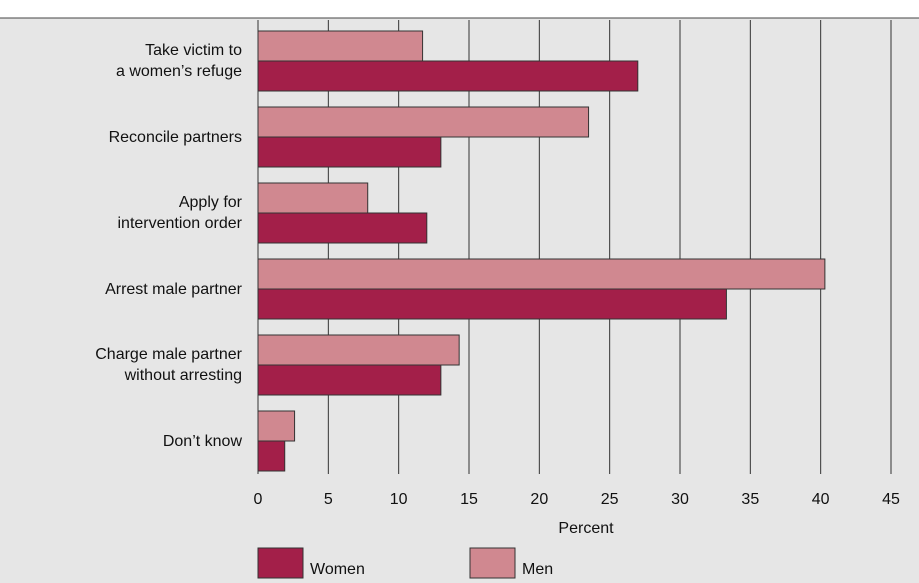 This screenshot has height=583, width=919. I want to click on title-strip, so click(459, 9).